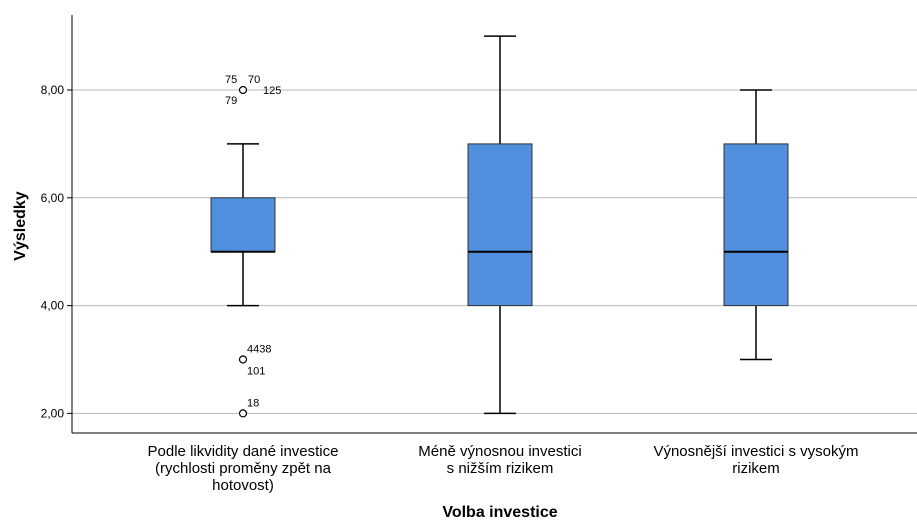 The height and width of the screenshot is (525, 917). I want to click on x-category-label: Podle likvidity dané investice, so click(243, 451).